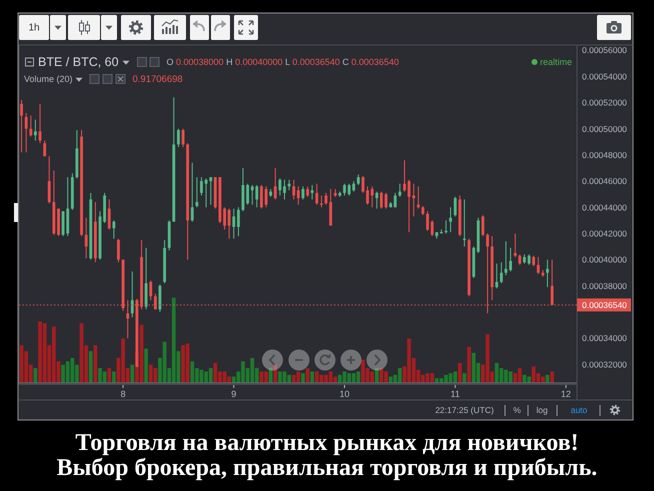 The image size is (654, 491). I want to click on annotation: realtime, so click(556, 62).